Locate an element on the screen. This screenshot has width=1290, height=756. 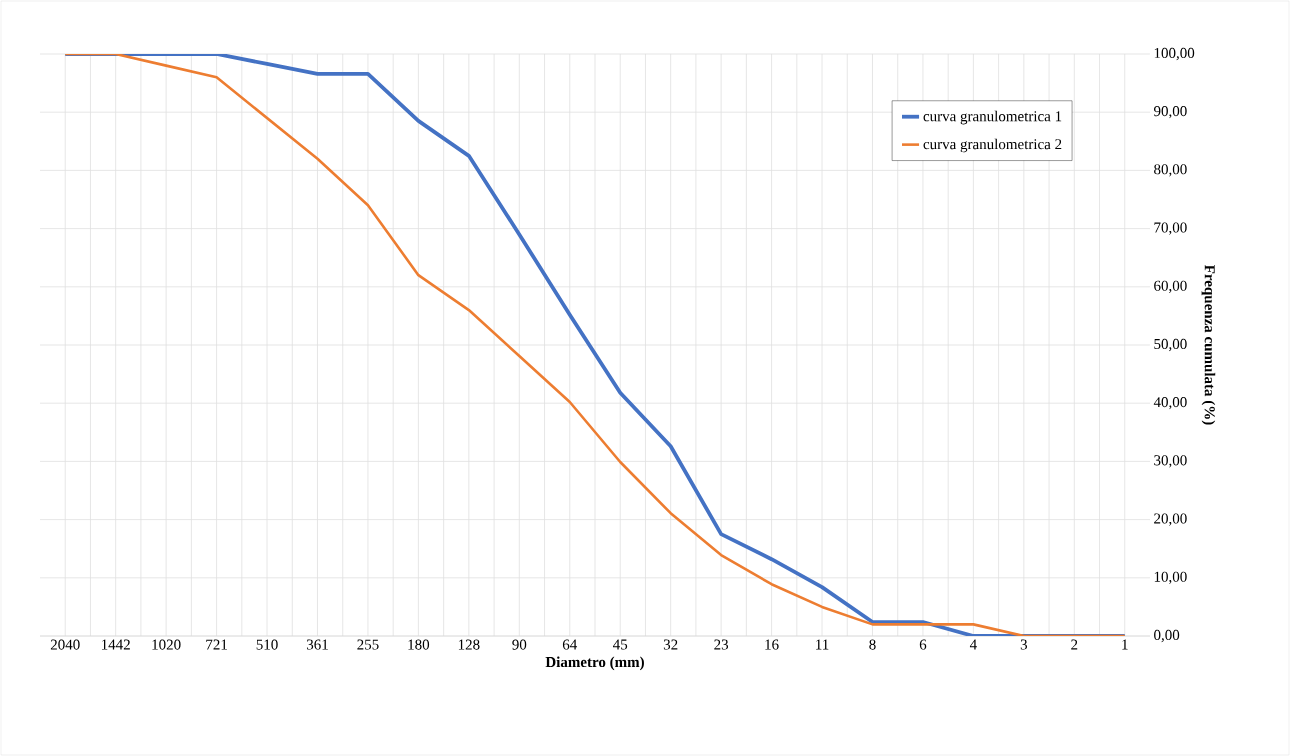
x-tick-label: 361 is located at coordinates (317, 644).